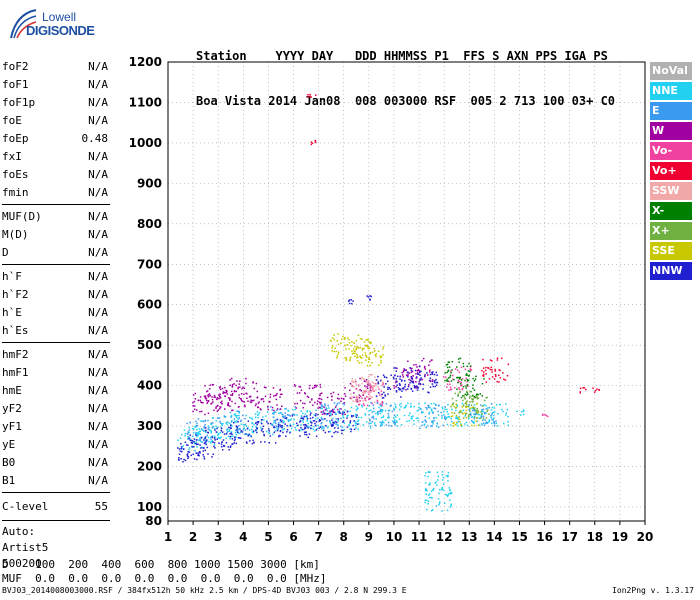  What do you see at coordinates (25, 547) in the screenshot?
I see `auto-artist: Artist5` at bounding box center [25, 547].